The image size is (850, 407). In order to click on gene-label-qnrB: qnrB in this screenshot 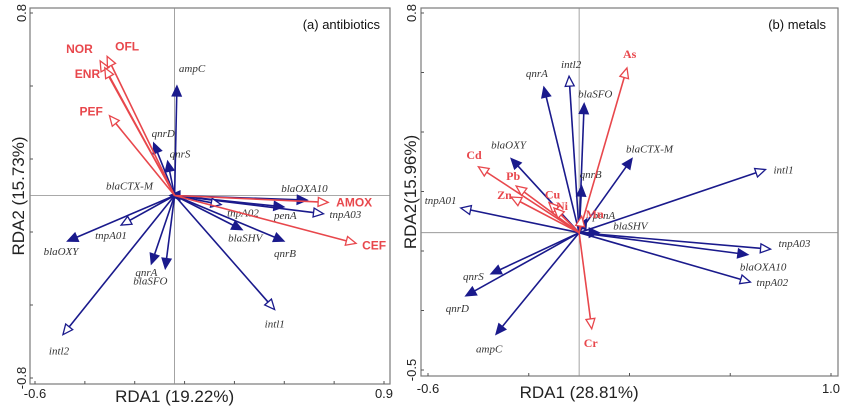, I will do `click(285, 254)`.